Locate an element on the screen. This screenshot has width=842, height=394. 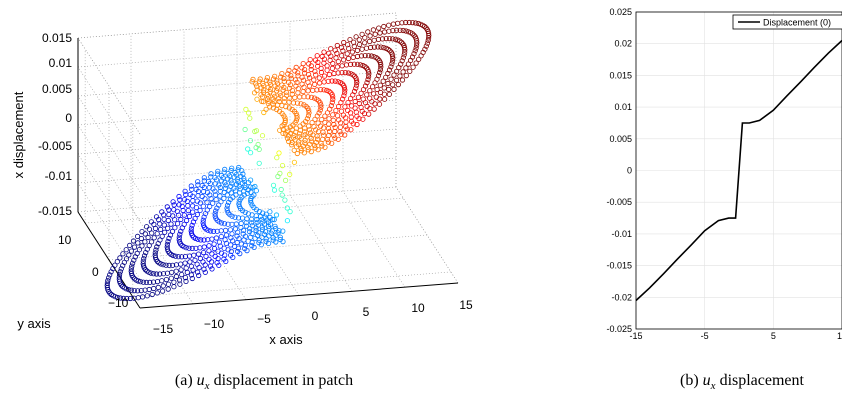
x-axis-line is located at coordinates (299, 295).